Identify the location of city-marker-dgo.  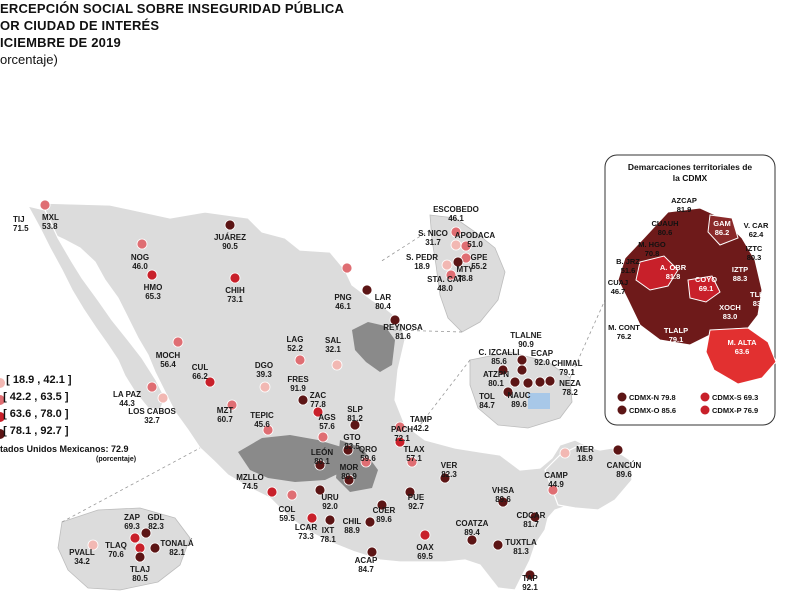
(265, 387).